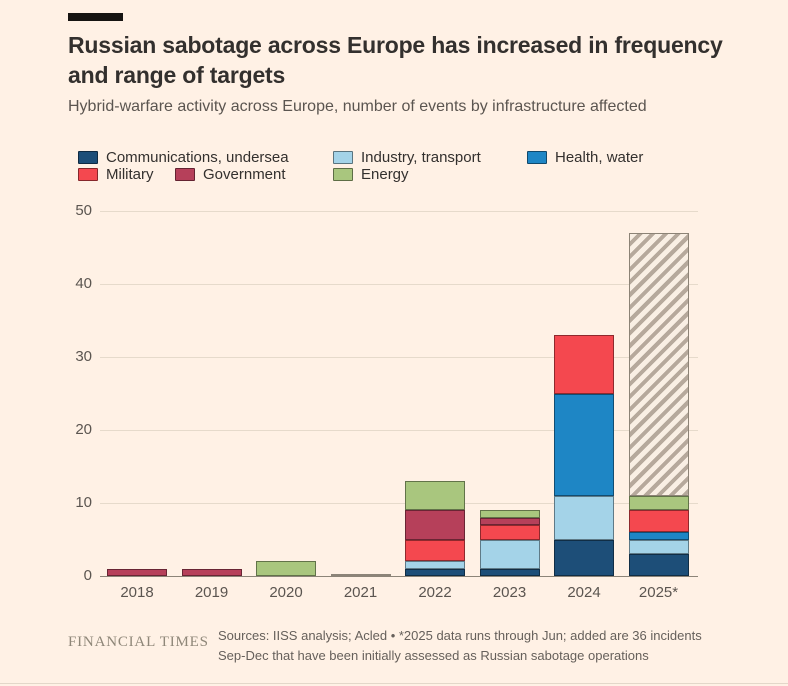 The image size is (788, 686). I want to click on x-axis-tick-label: 2023, so click(509, 592).